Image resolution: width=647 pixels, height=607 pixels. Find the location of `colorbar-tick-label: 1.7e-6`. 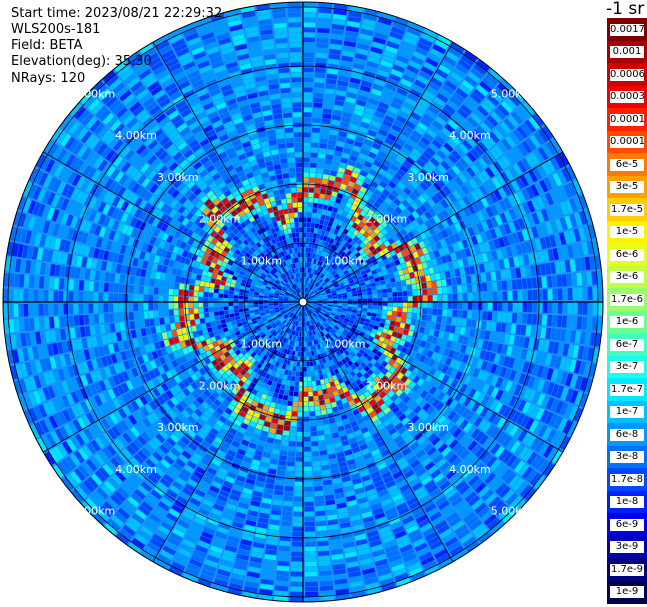

colorbar-tick-label: 1.7e-6 is located at coordinates (627, 299).